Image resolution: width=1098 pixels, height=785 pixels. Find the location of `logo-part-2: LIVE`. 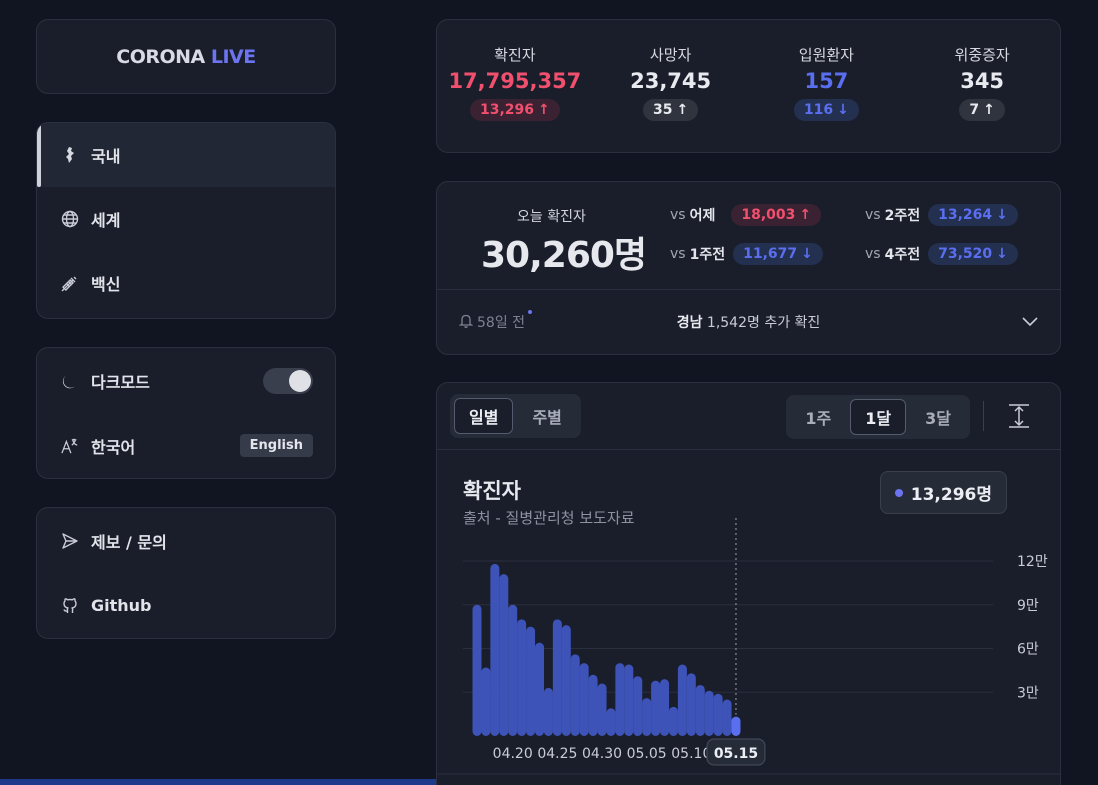

logo-part-2: LIVE is located at coordinates (233, 56).